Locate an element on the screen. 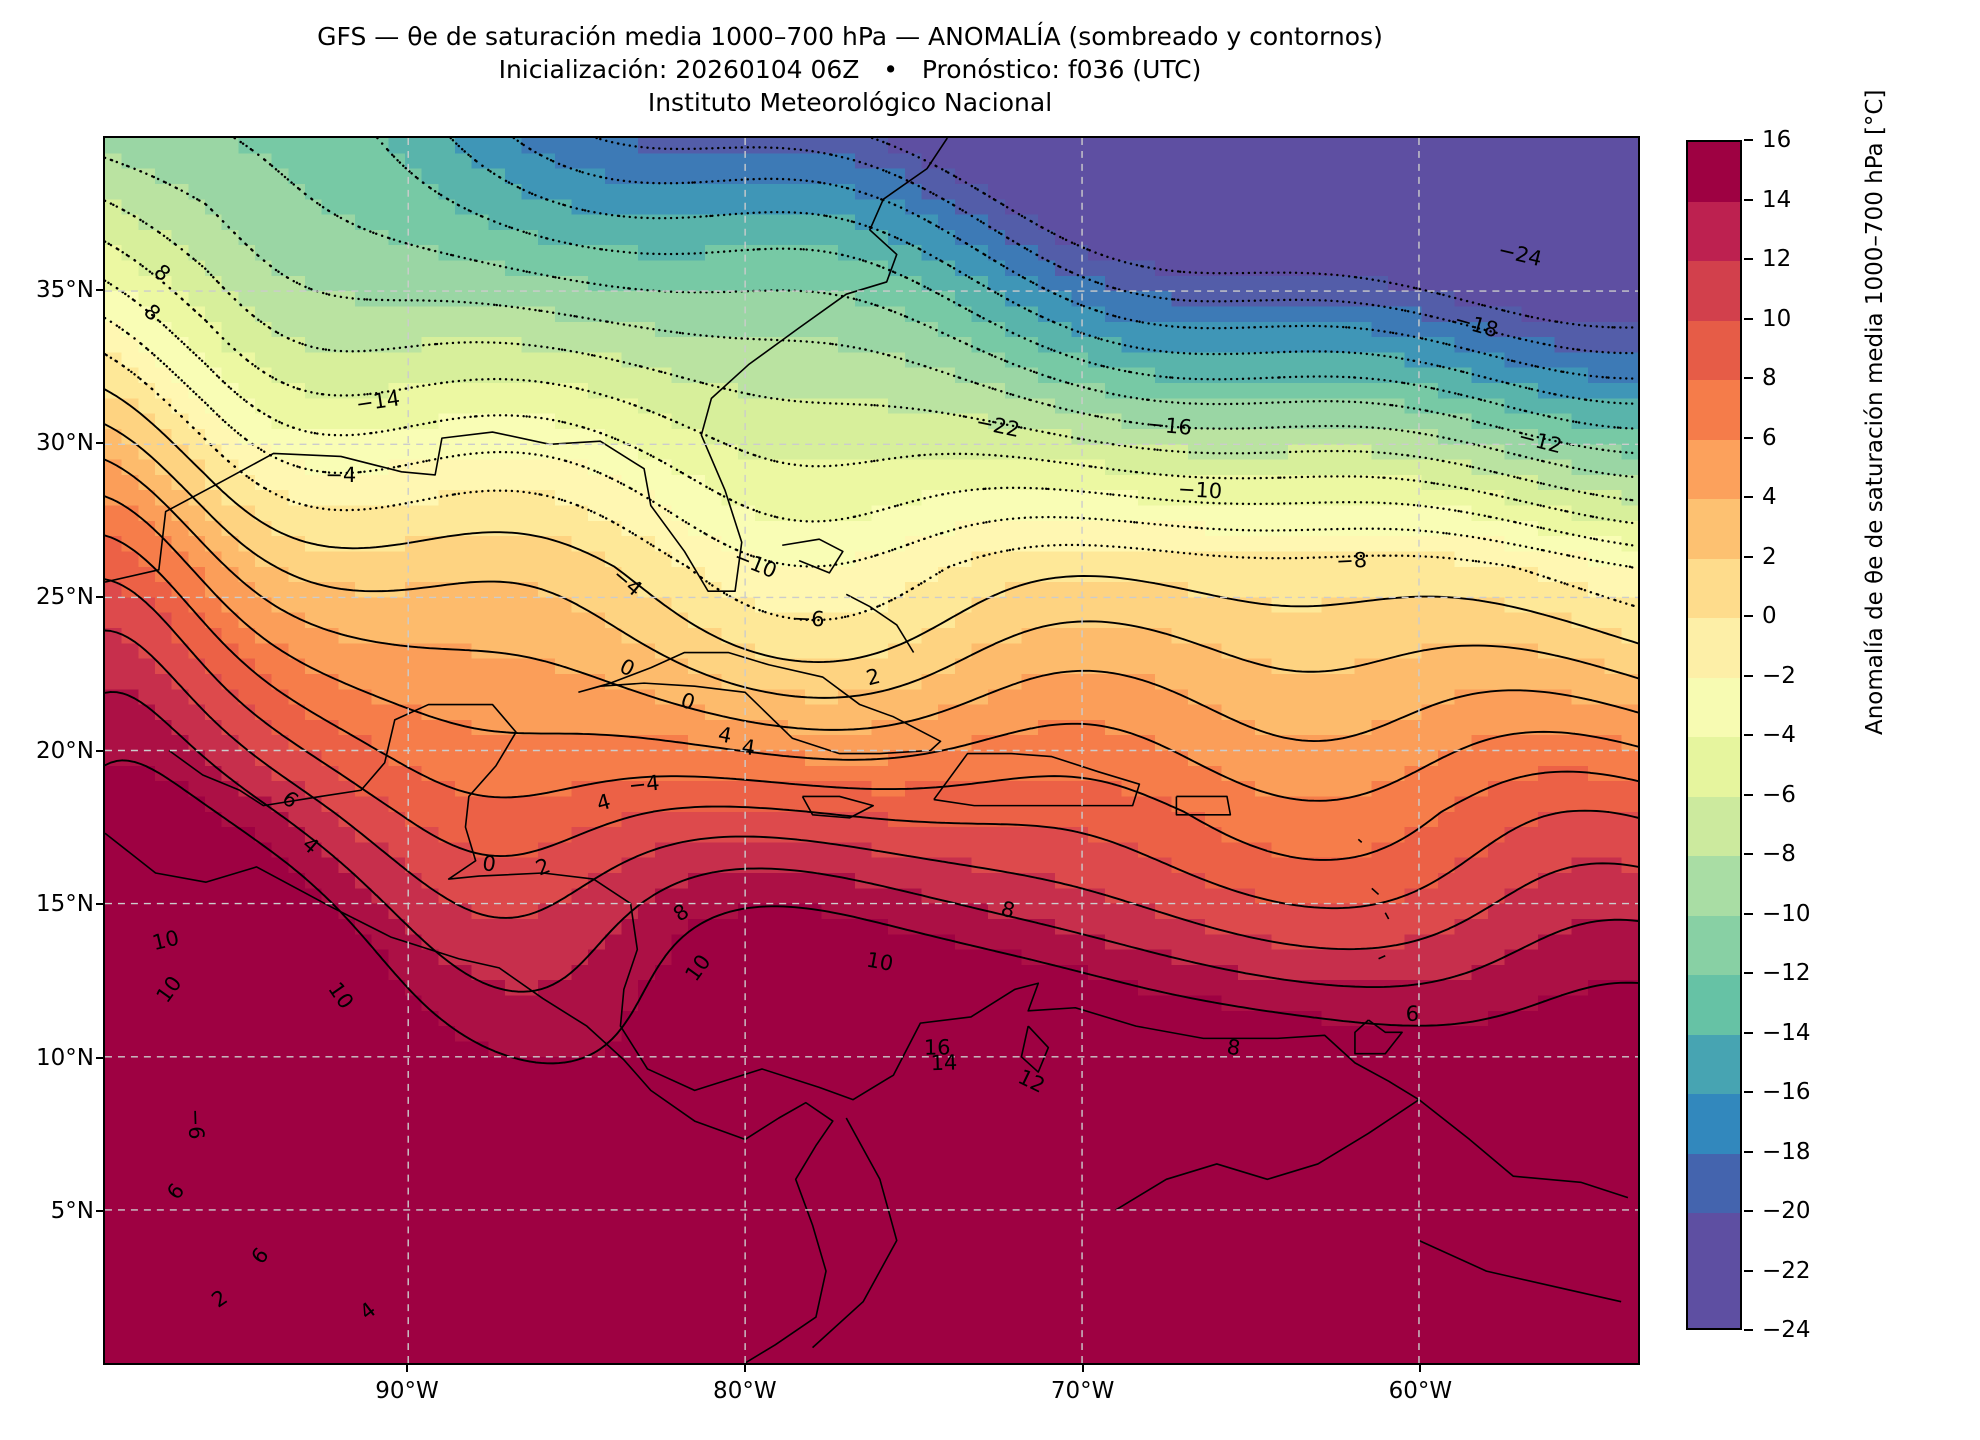 The height and width of the screenshot is (1440, 1980). contour-level--2 is located at coordinates (871, 487).